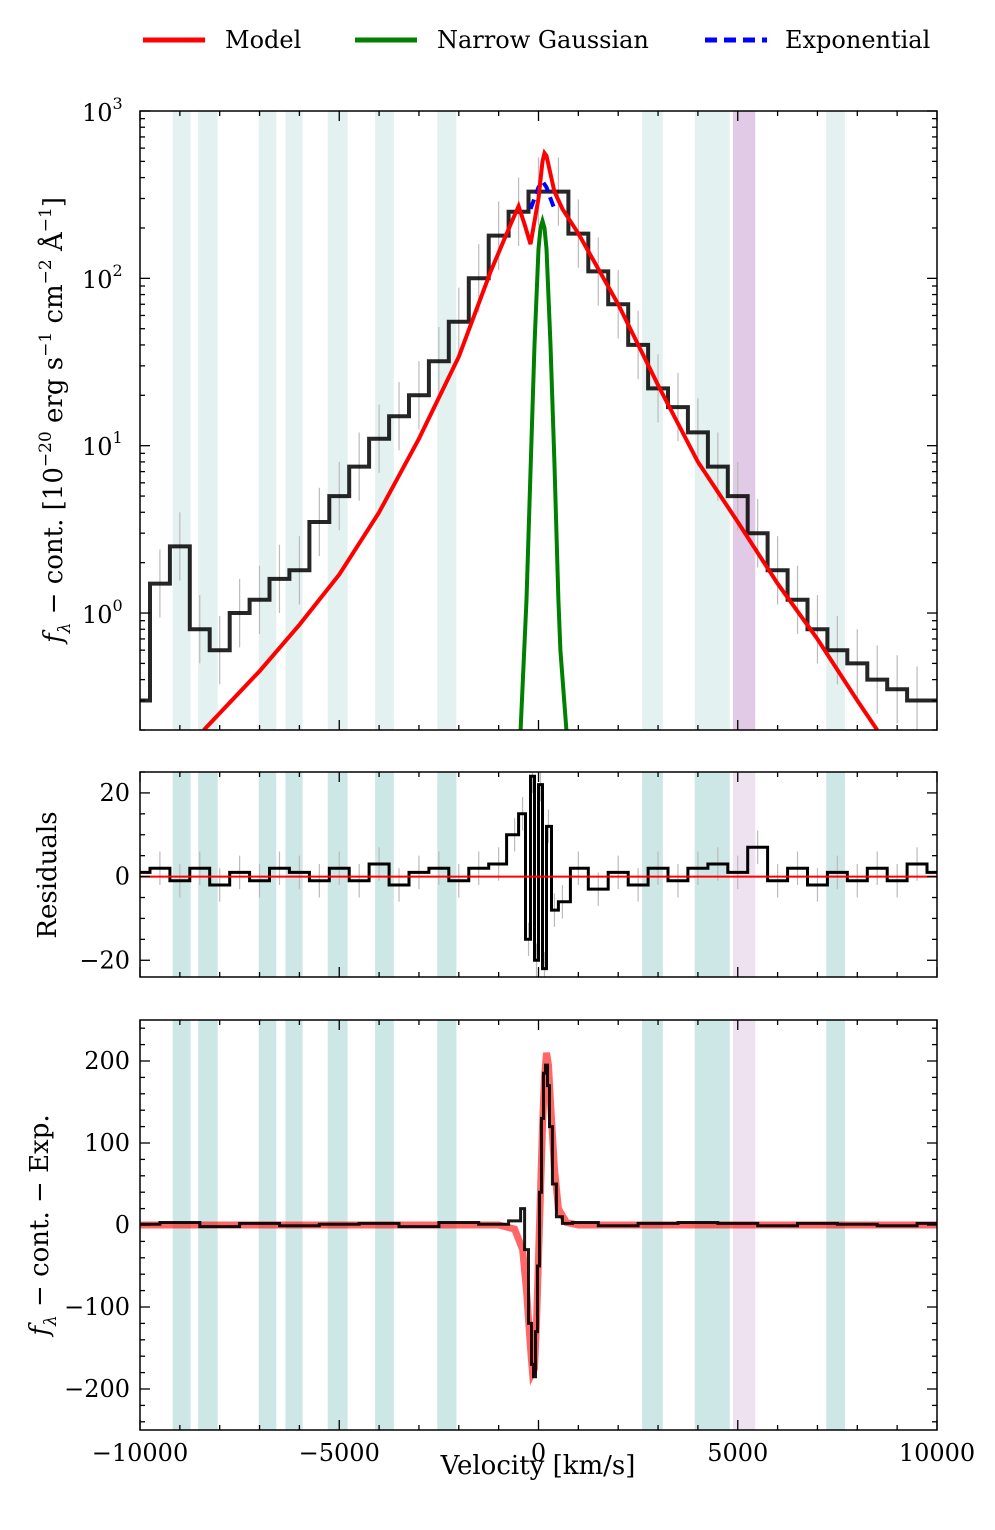 The height and width of the screenshot is (1530, 995). Describe the element at coordinates (538, 872) in the screenshot. I see `residuals-line` at that location.